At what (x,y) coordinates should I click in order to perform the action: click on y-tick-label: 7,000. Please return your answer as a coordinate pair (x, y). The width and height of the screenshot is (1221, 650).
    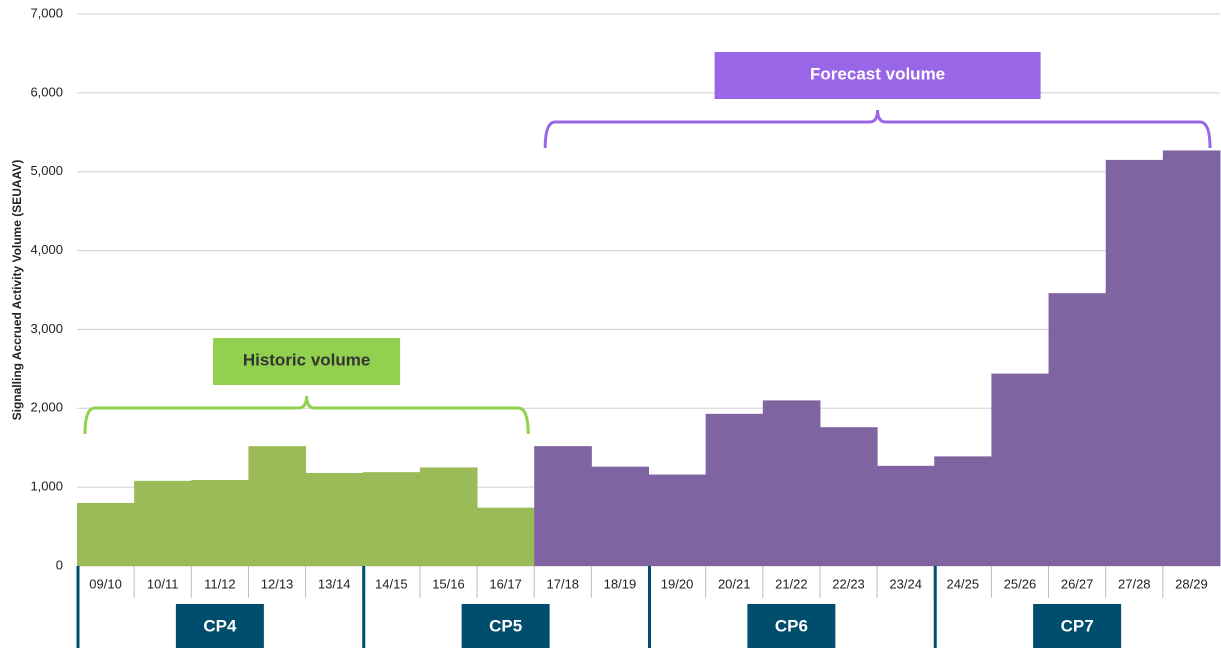
    Looking at the image, I should click on (46, 12).